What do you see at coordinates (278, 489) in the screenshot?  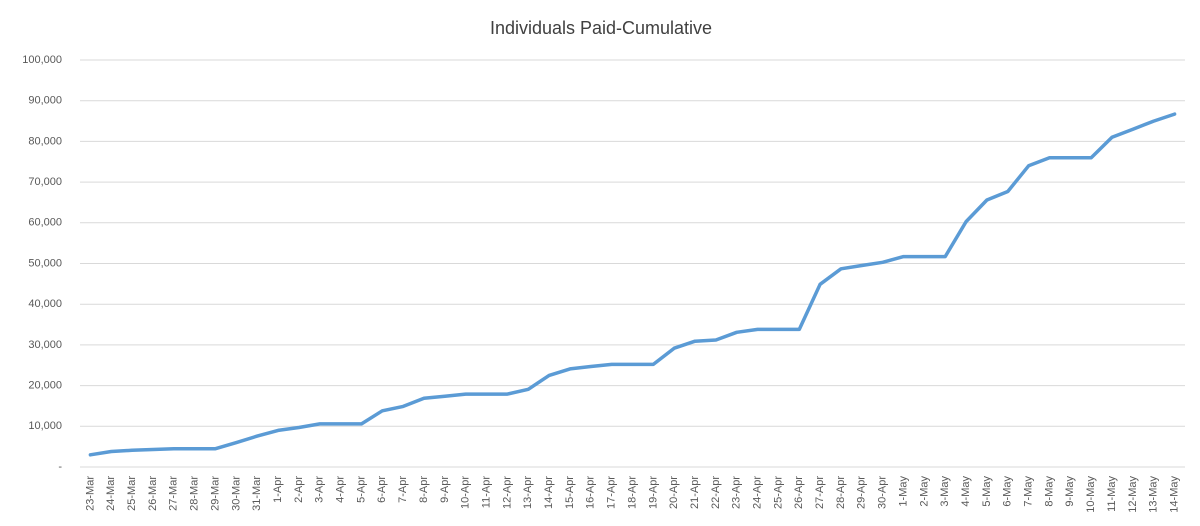 I see `x-tick-label: 1-Apr` at bounding box center [278, 489].